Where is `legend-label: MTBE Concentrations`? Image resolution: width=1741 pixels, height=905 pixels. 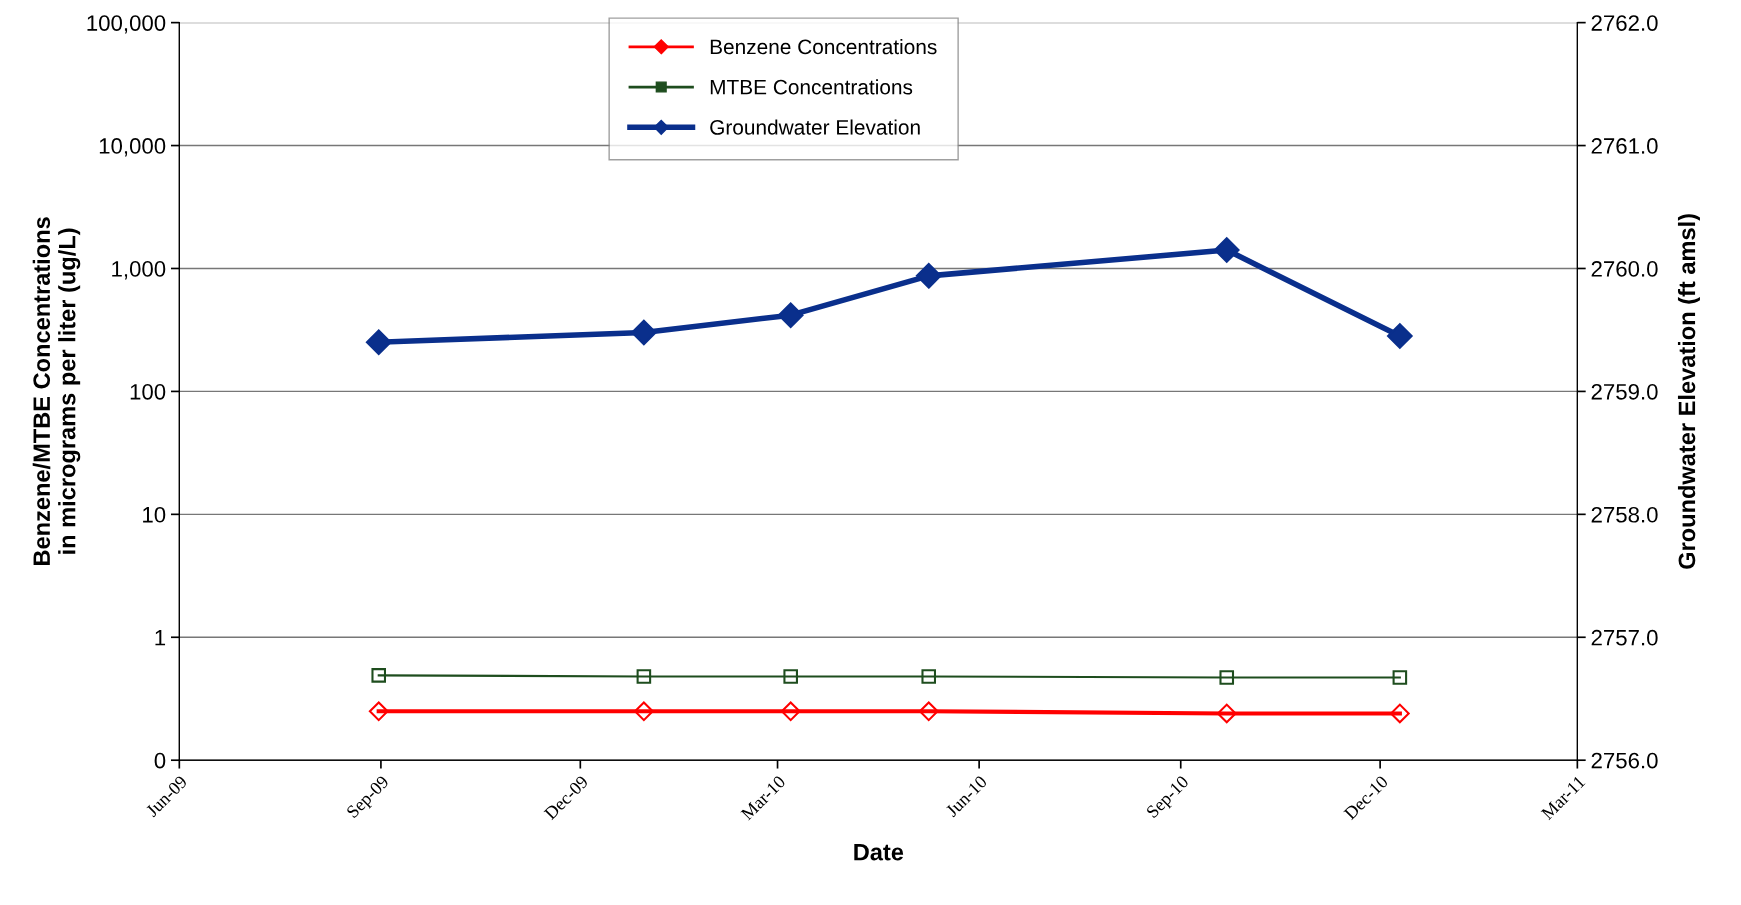 legend-label: MTBE Concentrations is located at coordinates (811, 87).